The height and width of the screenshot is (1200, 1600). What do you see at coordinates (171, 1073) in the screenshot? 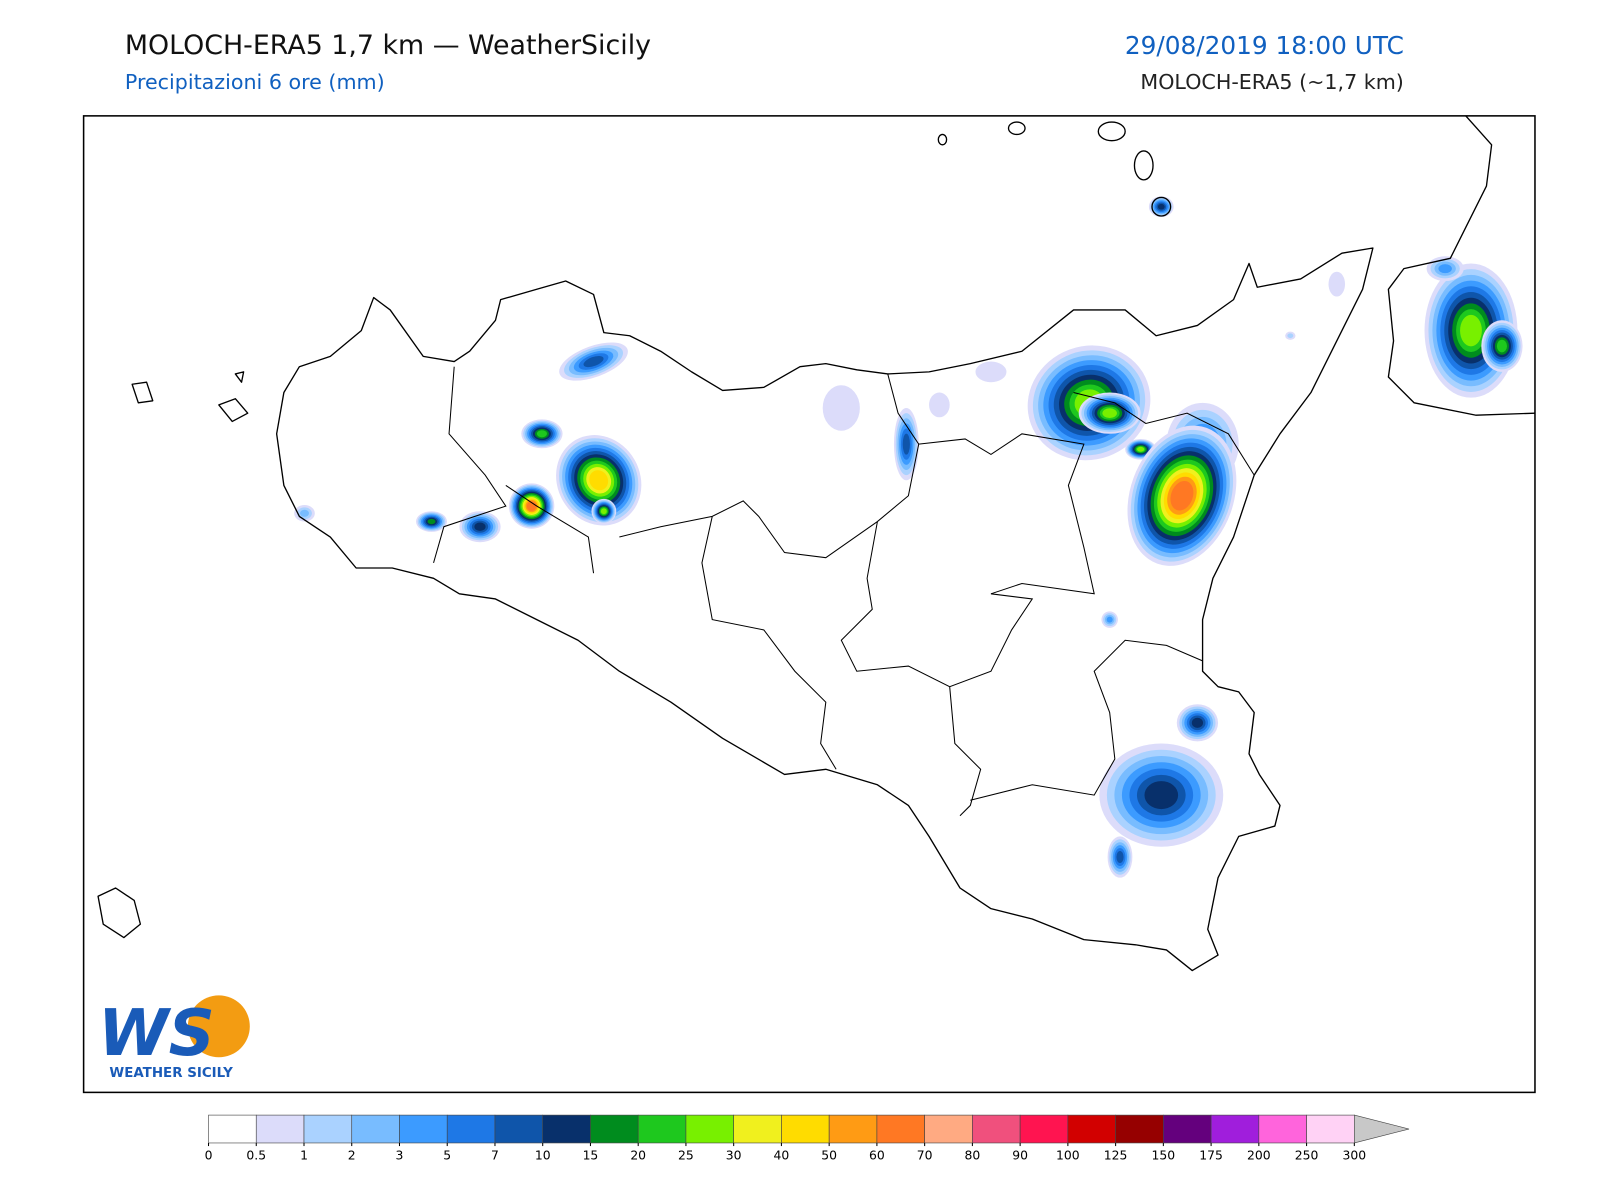
I see `logo-text: WEATHER SICILY` at bounding box center [171, 1073].